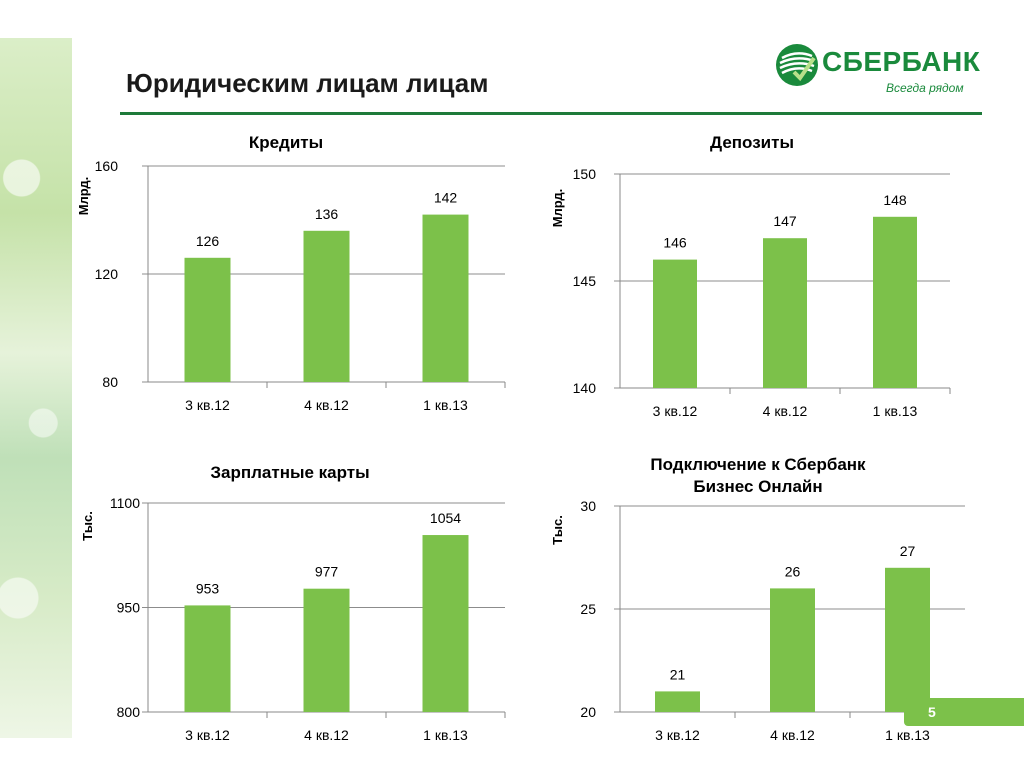 The image size is (1024, 768). What do you see at coordinates (793, 571) in the screenshot?
I see `data-label: 26` at bounding box center [793, 571].